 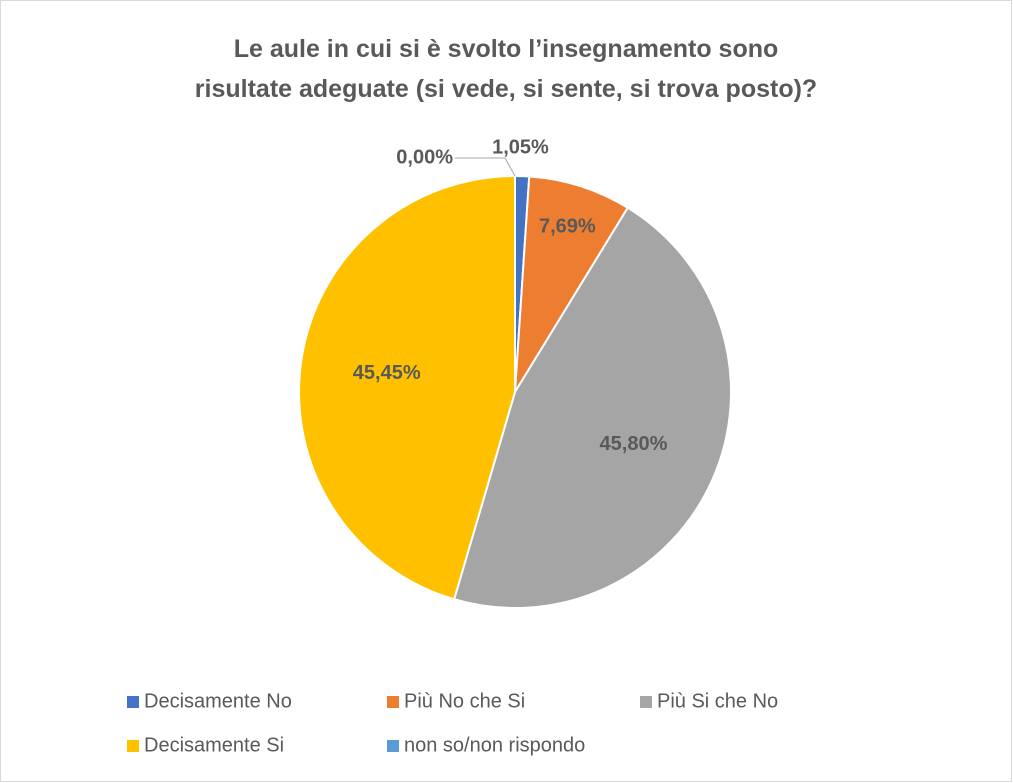 What do you see at coordinates (494, 745) in the screenshot?
I see `legend-label: non so/non rispondo` at bounding box center [494, 745].